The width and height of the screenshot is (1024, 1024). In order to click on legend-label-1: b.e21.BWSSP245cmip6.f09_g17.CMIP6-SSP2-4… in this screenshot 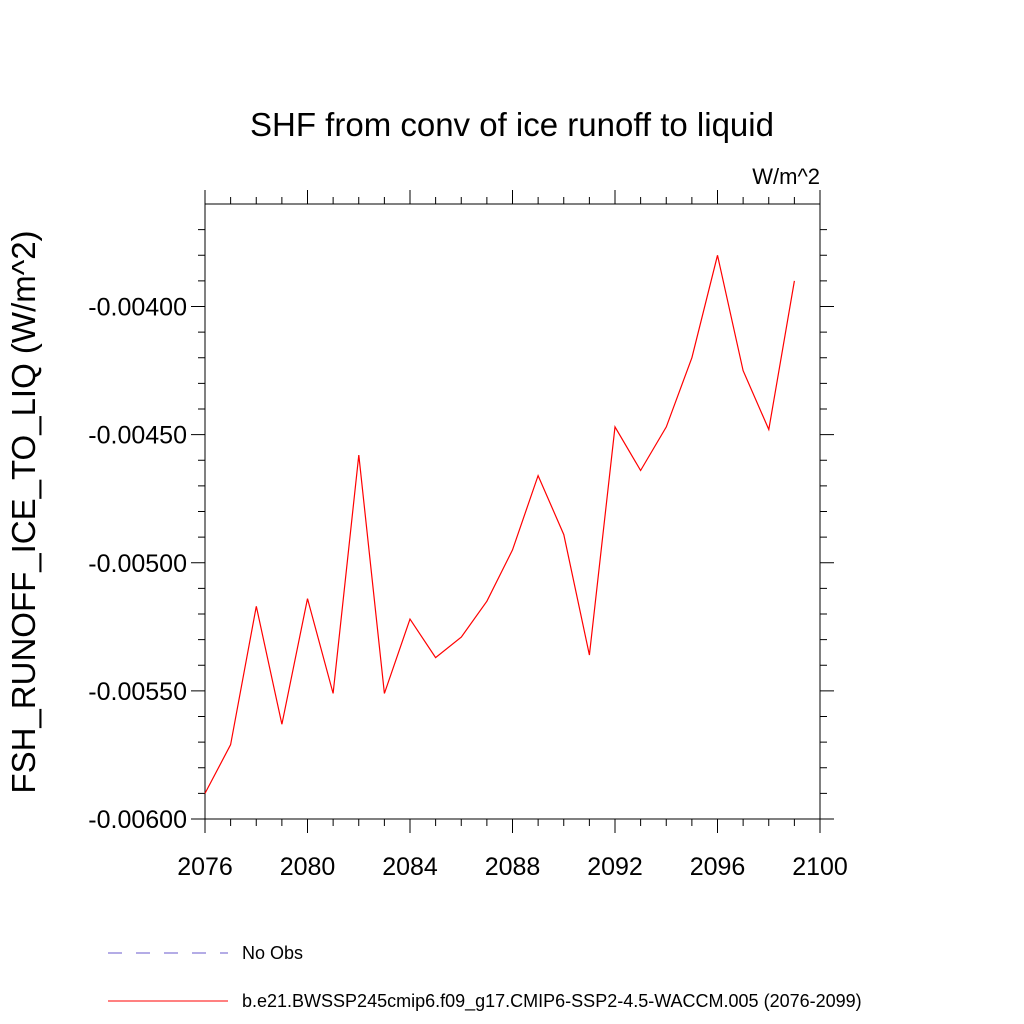, I will do `click(552, 1001)`.